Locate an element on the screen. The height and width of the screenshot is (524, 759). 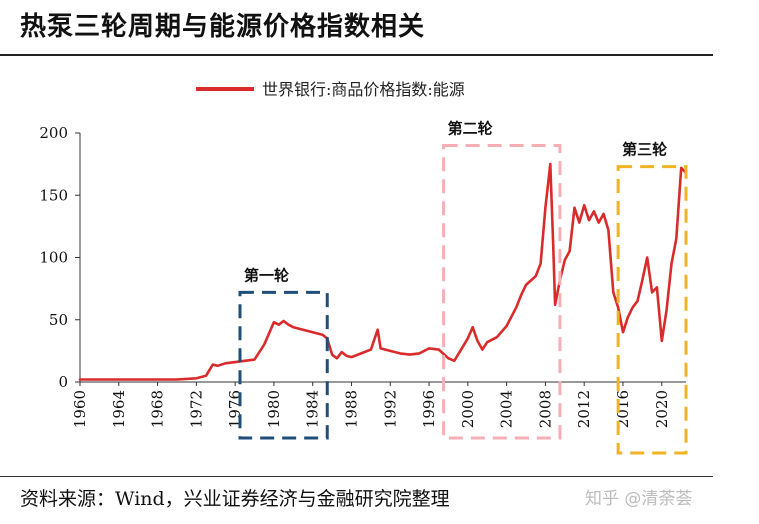
x-tick-label: 2008 is located at coordinates (545, 409).